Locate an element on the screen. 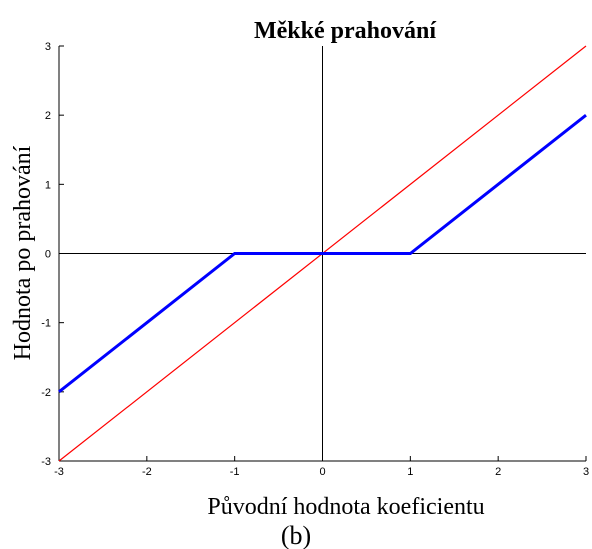 Image resolution: width=592 pixels, height=549 pixels. y-axis-label: Hodnota po prahování is located at coordinates (23, 252).